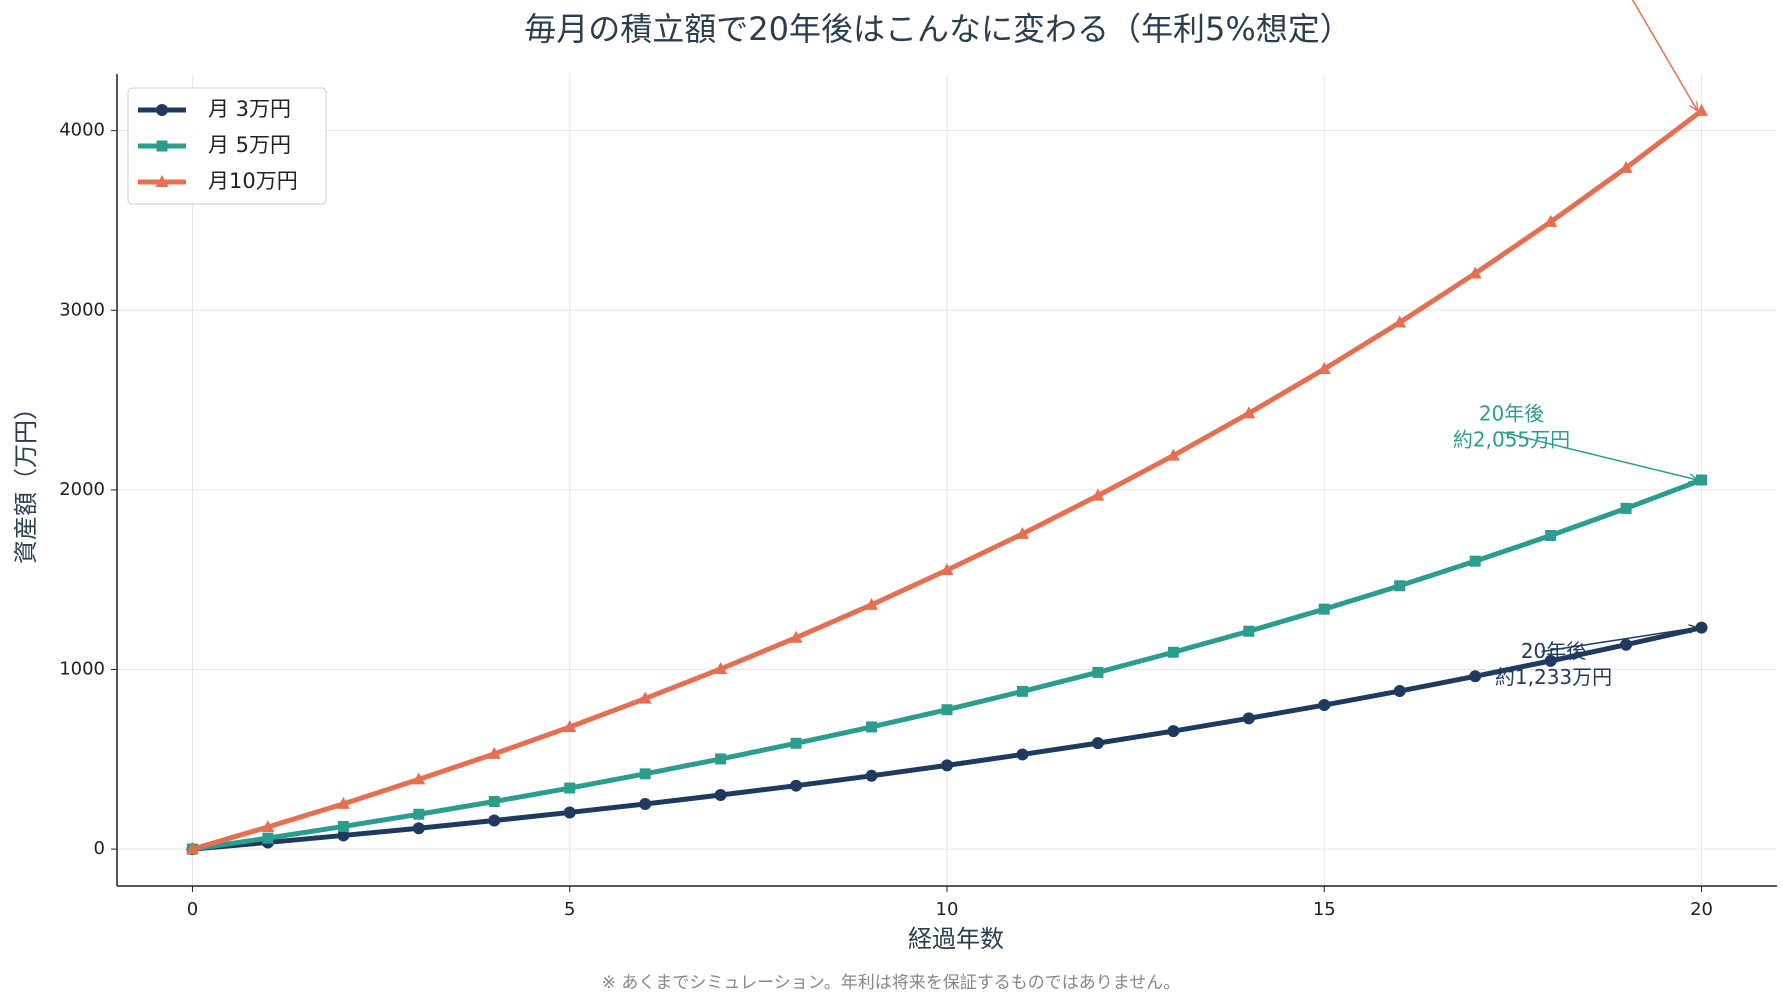 The height and width of the screenshot is (1008, 1783). I want to click on chart-title: 毎月の積立額で20年後はこんなに変わる（年利5%想定）, so click(938, 29).